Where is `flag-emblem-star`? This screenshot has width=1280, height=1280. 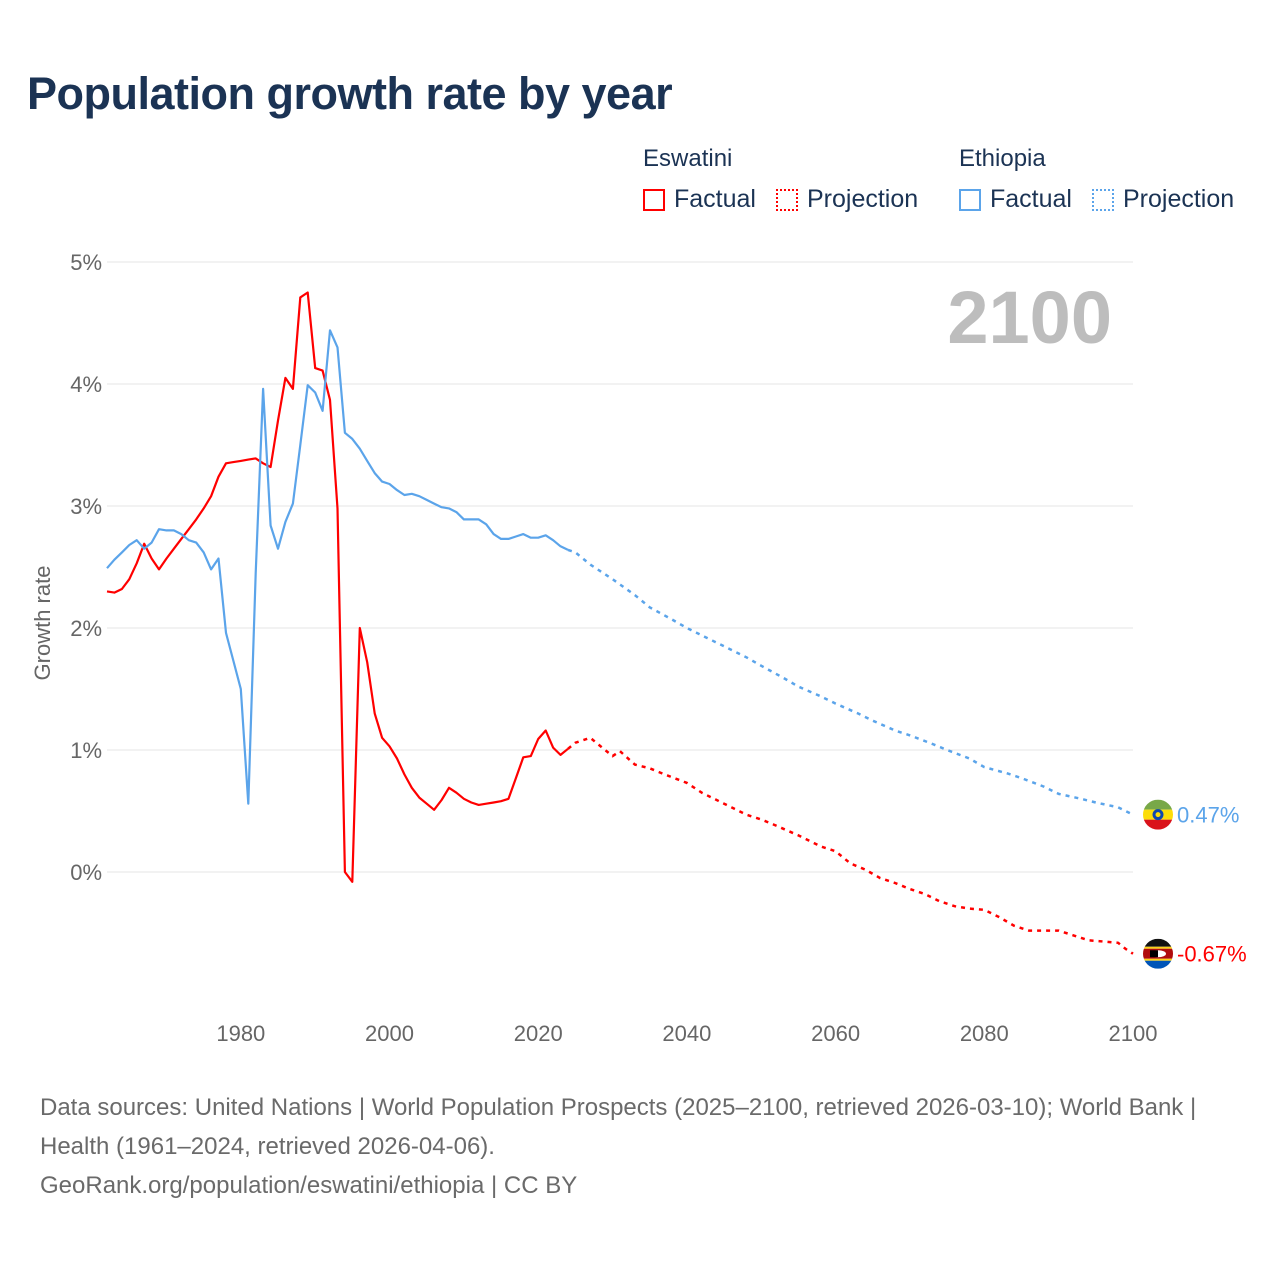 flag-emblem-star is located at coordinates (1158, 815).